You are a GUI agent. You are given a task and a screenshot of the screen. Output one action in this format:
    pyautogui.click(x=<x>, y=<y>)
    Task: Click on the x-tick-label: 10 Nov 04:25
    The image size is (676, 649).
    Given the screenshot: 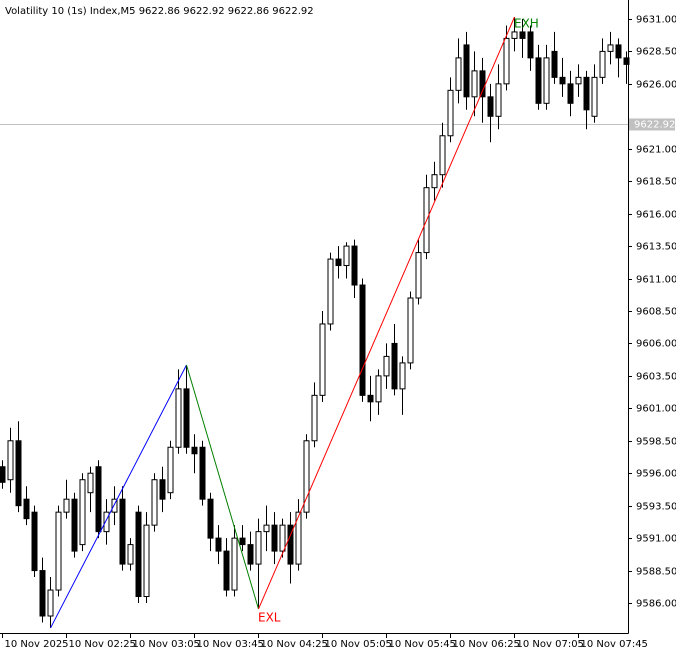 What is the action you would take?
    pyautogui.click(x=294, y=644)
    